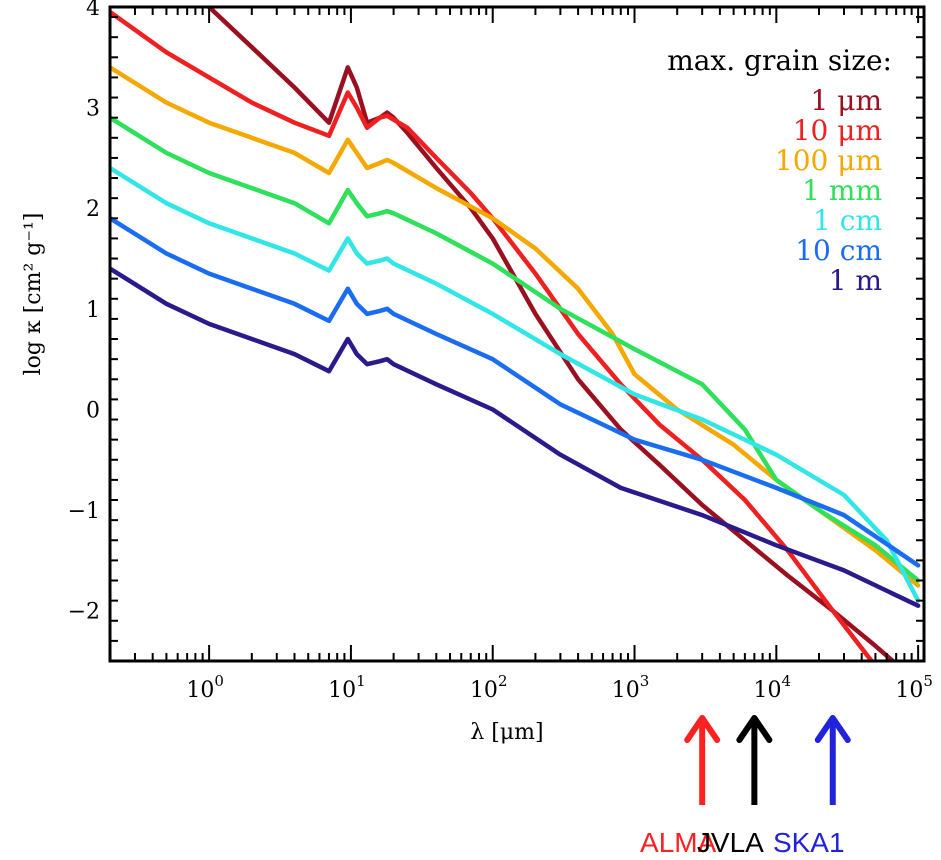  Describe the element at coordinates (489, 687) in the screenshot. I see `x-tick-label: 10²` at that location.